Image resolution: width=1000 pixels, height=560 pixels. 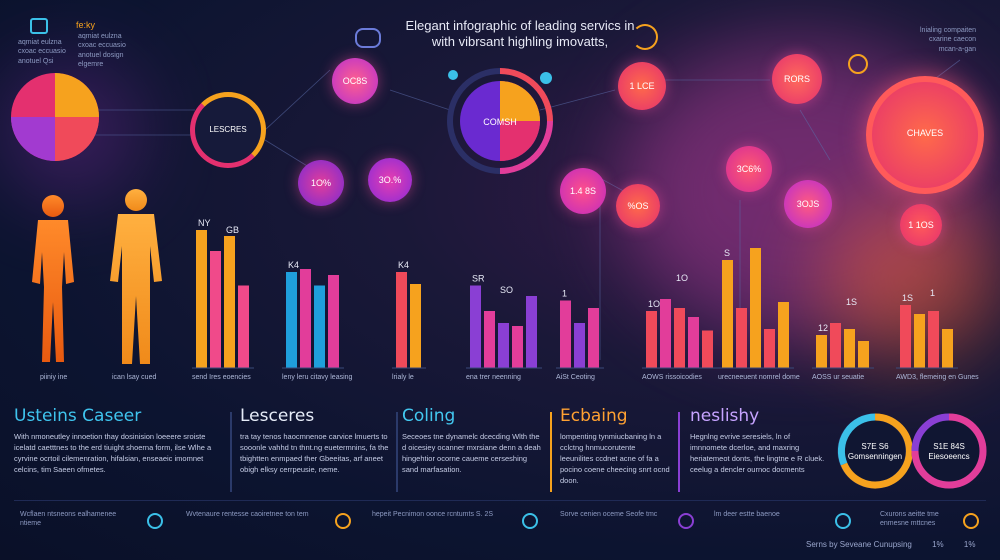 I want to click on center-donut-label: COMSH, so click(x=500, y=122).